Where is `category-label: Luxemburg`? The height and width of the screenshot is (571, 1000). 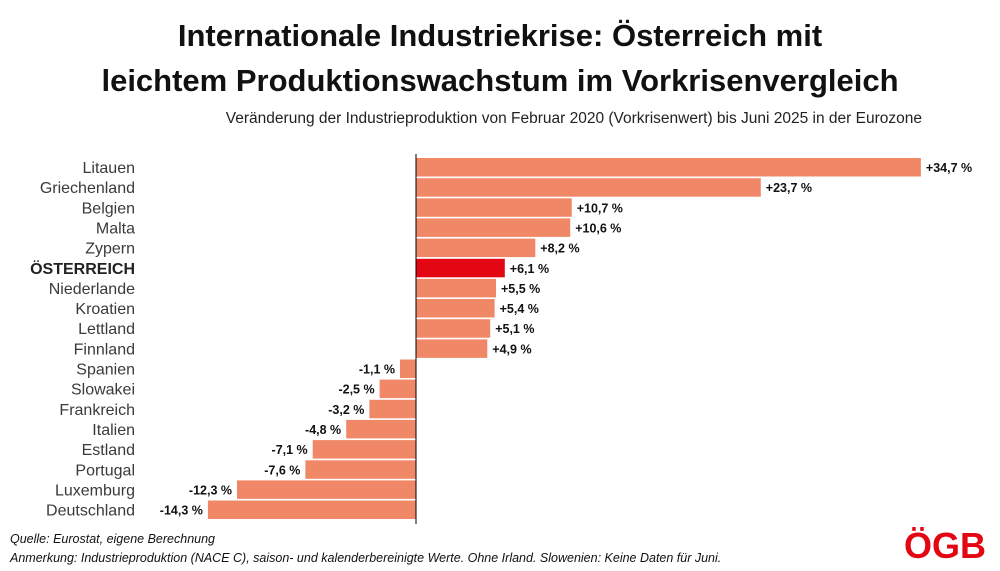 category-label: Luxemburg is located at coordinates (95, 490).